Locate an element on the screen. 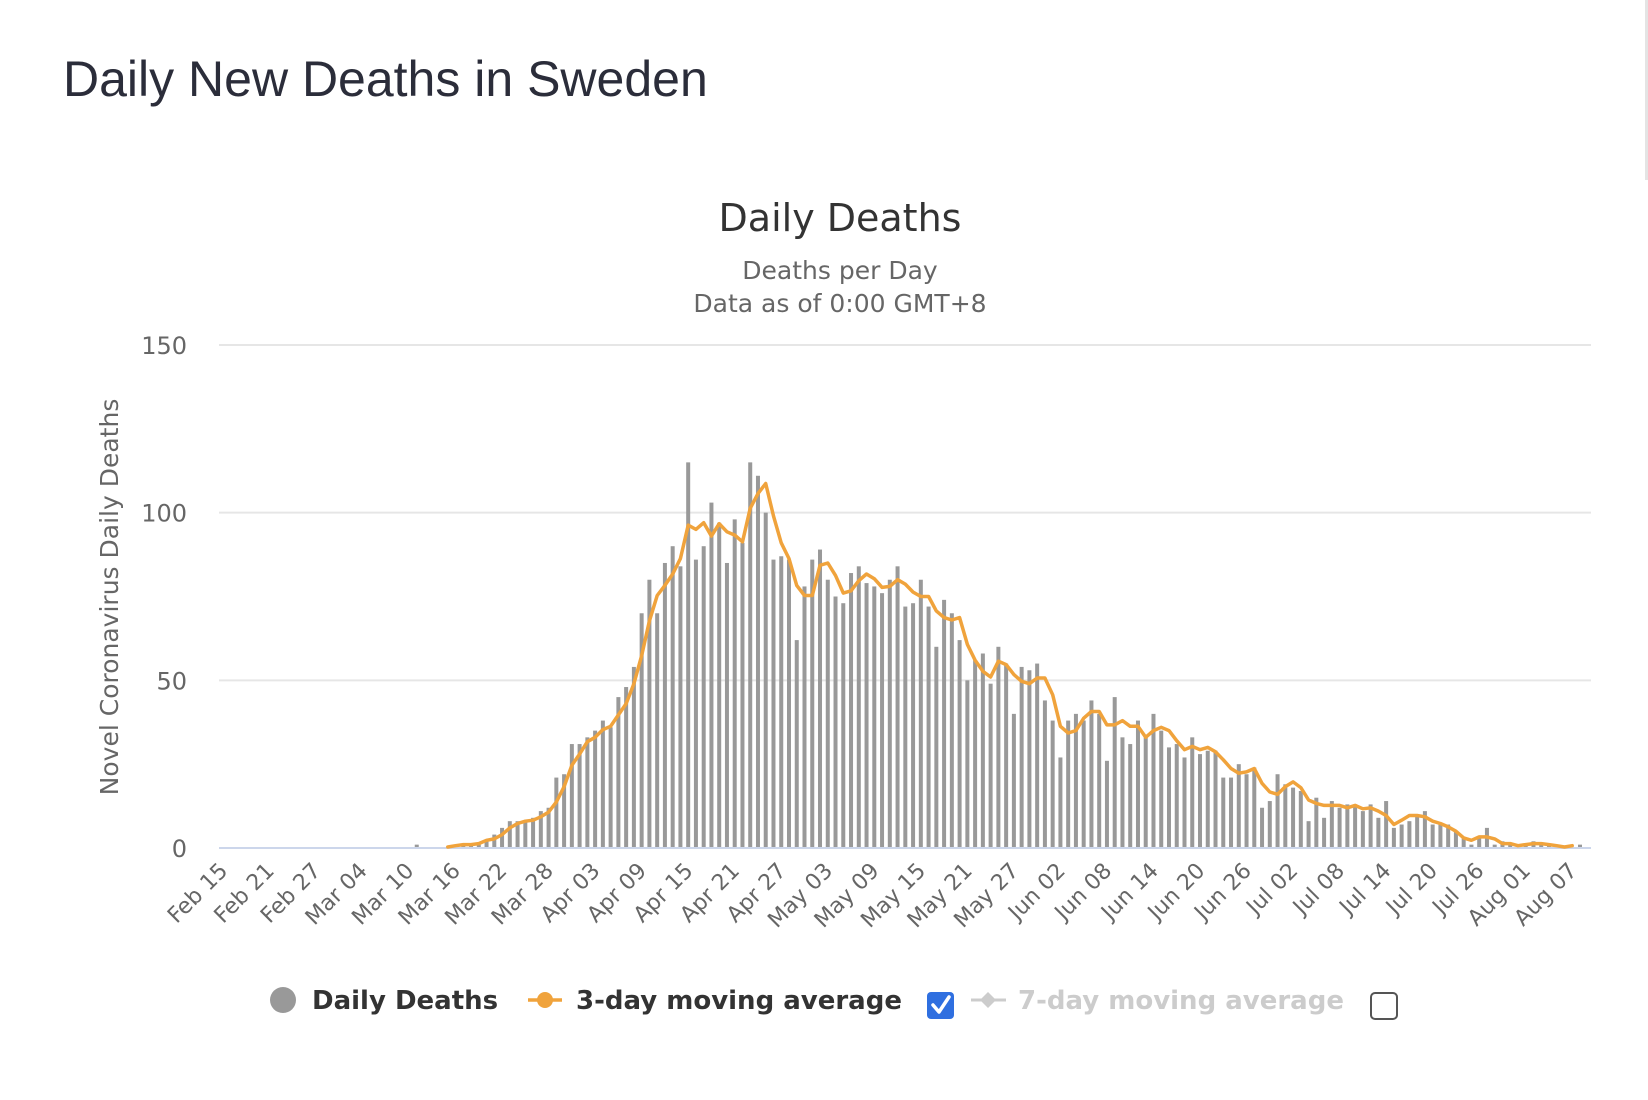  orange-dot-icon is located at coordinates (545, 1000).